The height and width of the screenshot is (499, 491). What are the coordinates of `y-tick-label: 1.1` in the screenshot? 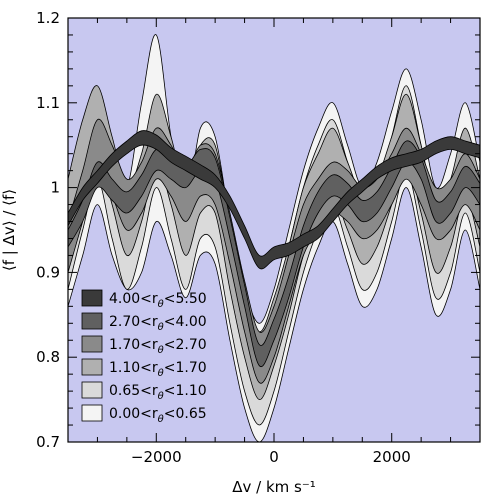 It's located at (48, 103).